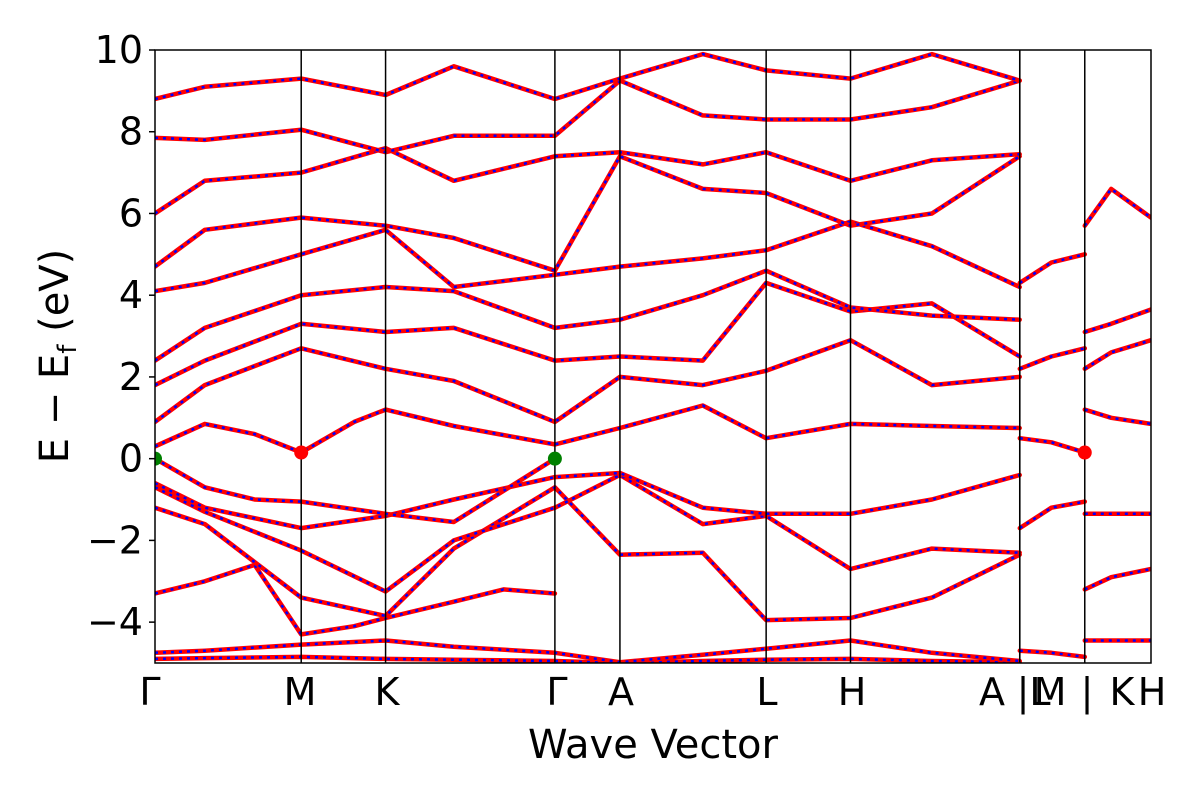 Image resolution: width=1200 pixels, height=800 pixels. What do you see at coordinates (68, 349) in the screenshot?
I see `y-axis-title-sub: f` at bounding box center [68, 349].